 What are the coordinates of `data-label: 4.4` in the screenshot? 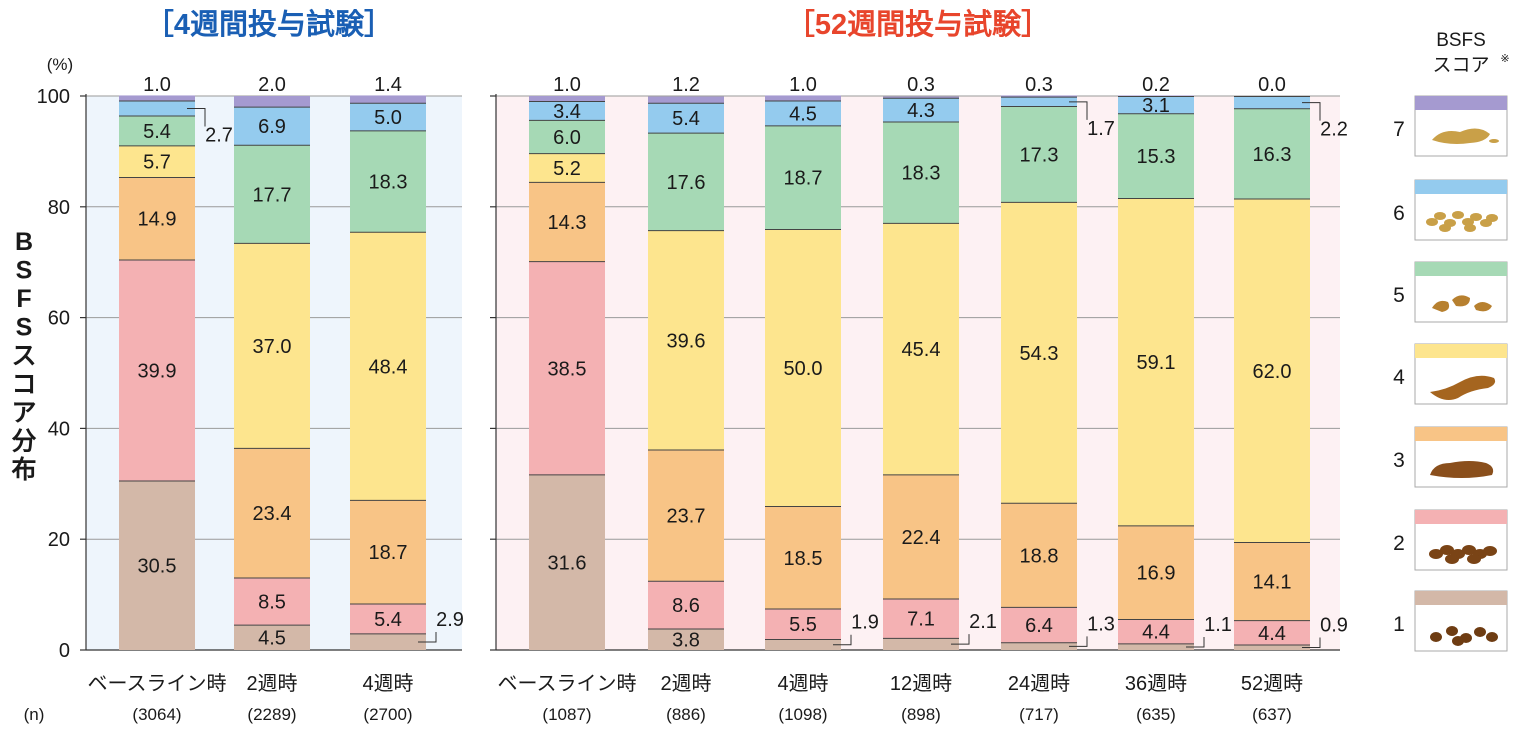 It's located at (1156, 633).